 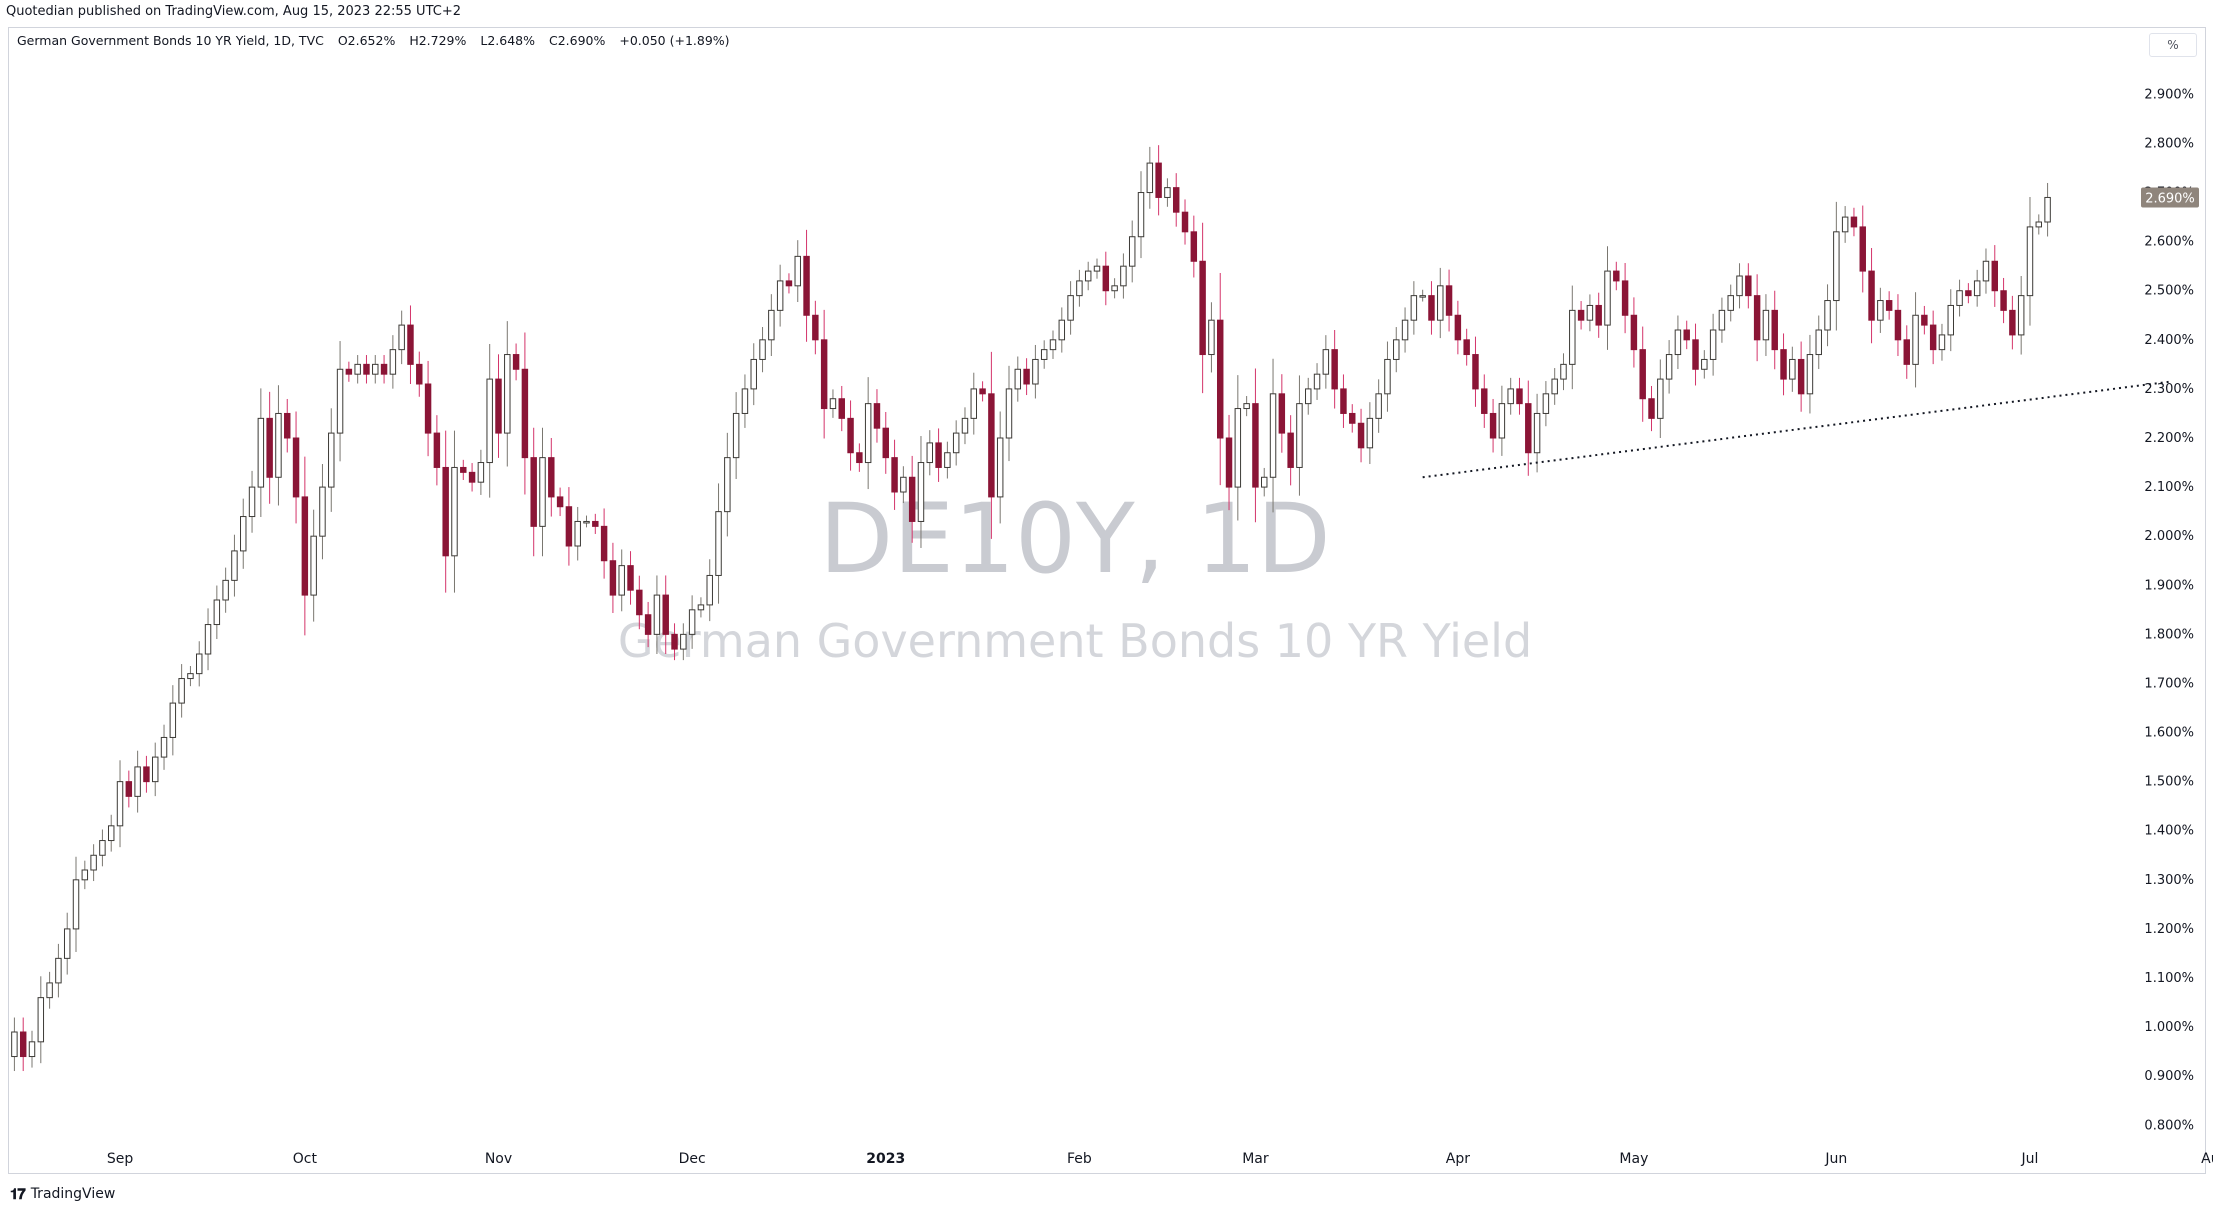 I want to click on y-tick-label: 1.700%, so click(x=2169, y=683).